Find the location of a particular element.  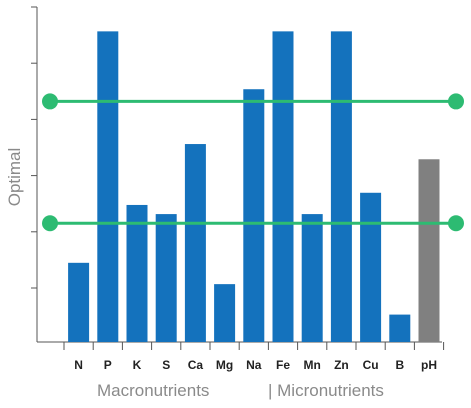

bar-fe is located at coordinates (283, 186).